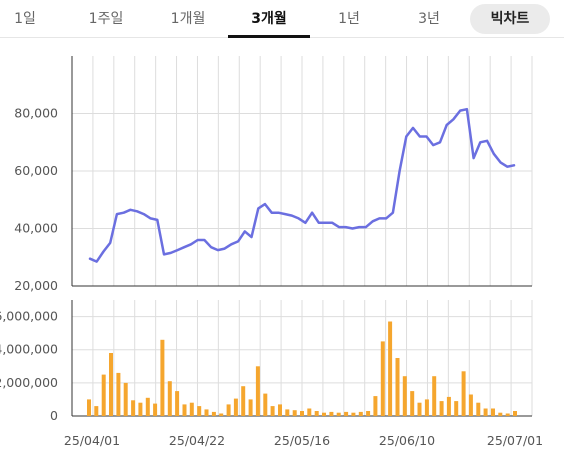 This screenshot has width=564, height=475. I want to click on date-axis-tick-label: 25/06/10, so click(407, 440).